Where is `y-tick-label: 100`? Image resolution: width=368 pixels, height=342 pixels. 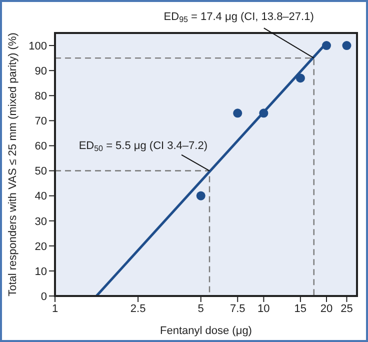
y-tick-label: 100 is located at coordinates (37, 46).